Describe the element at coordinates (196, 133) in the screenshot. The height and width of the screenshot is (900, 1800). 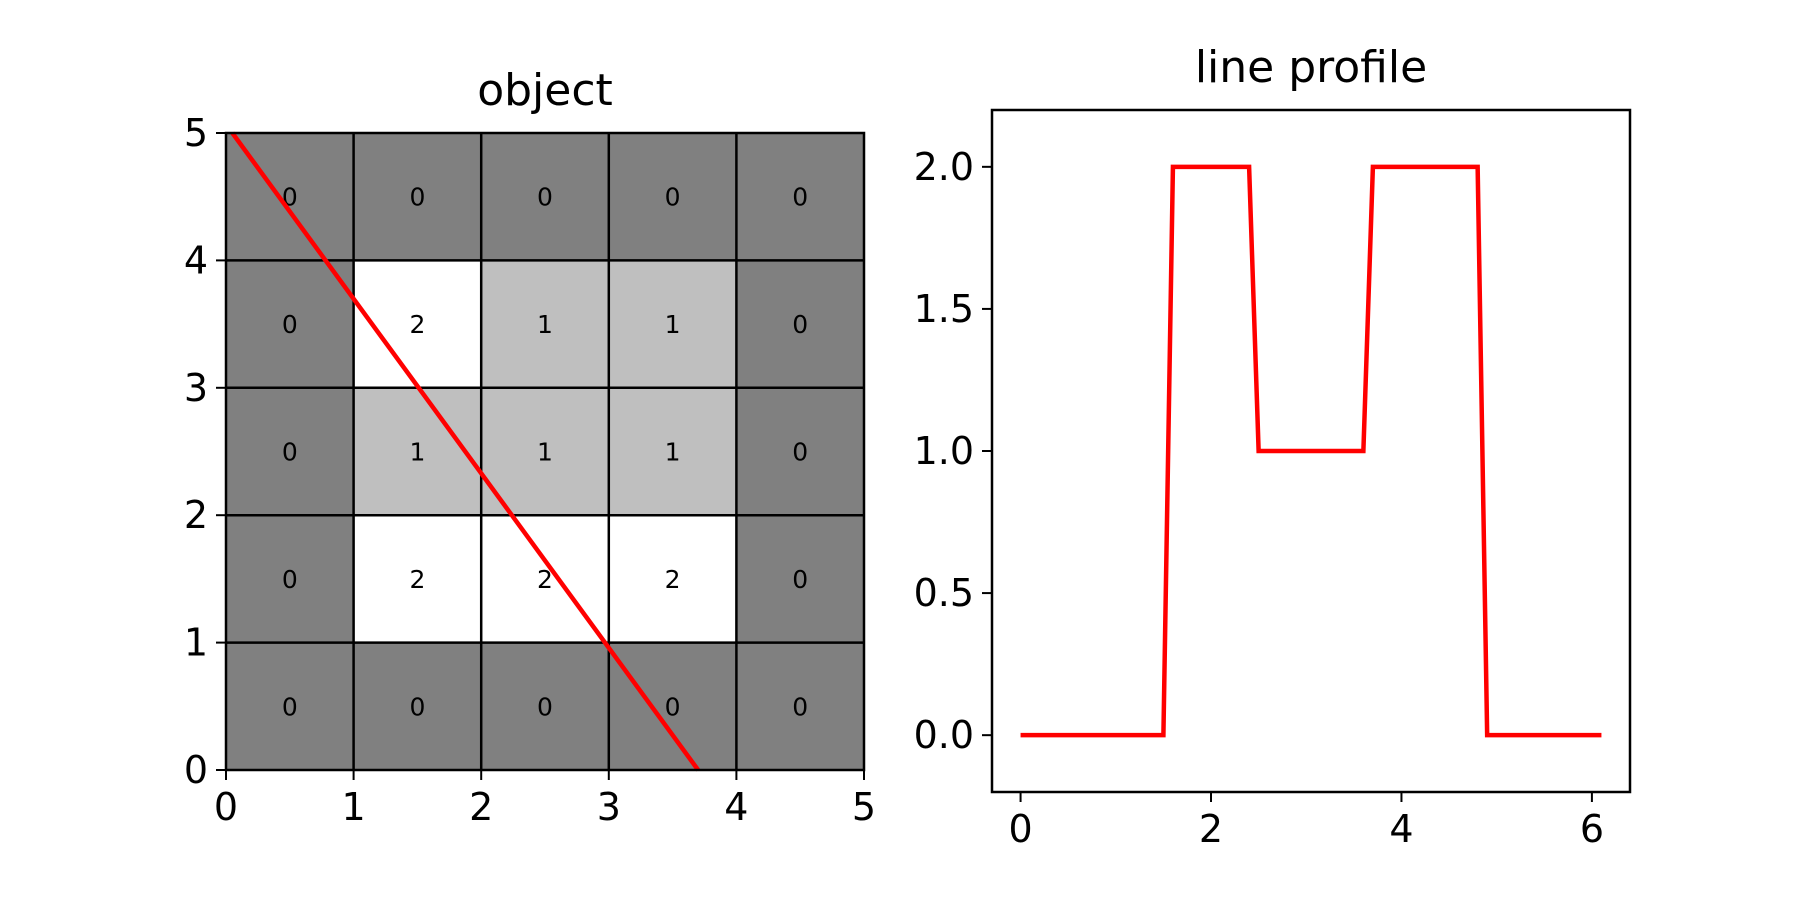
I see `y-tick-label: 5` at that location.